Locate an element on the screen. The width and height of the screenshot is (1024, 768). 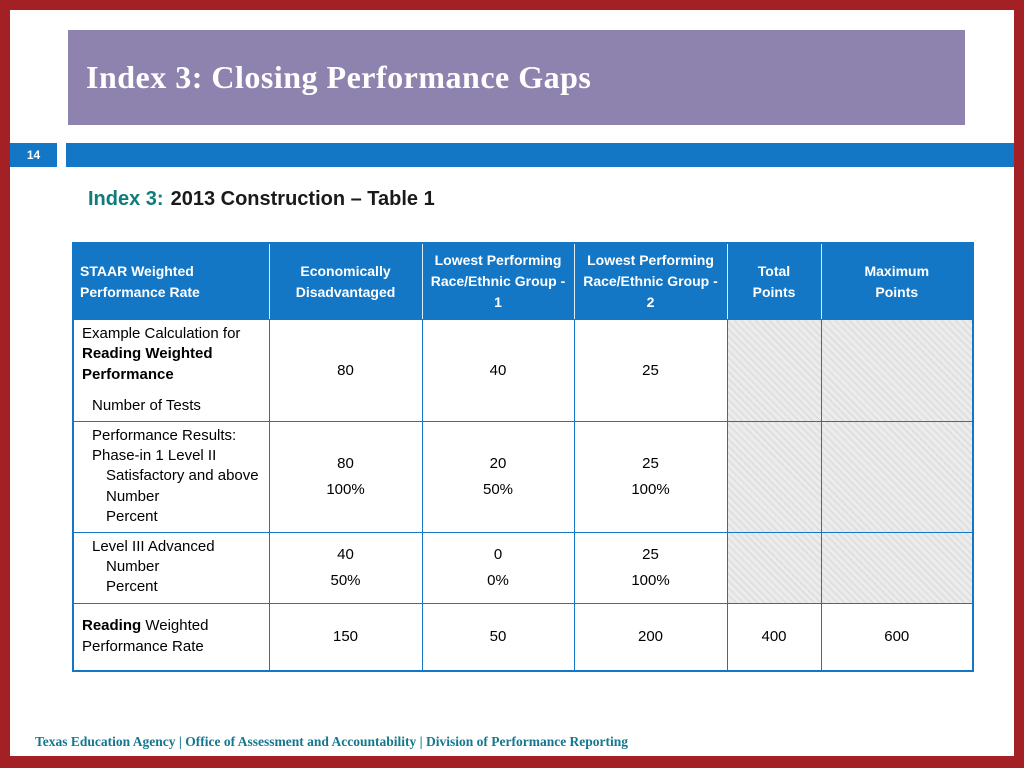
value-cell: 25 is located at coordinates (650, 370).